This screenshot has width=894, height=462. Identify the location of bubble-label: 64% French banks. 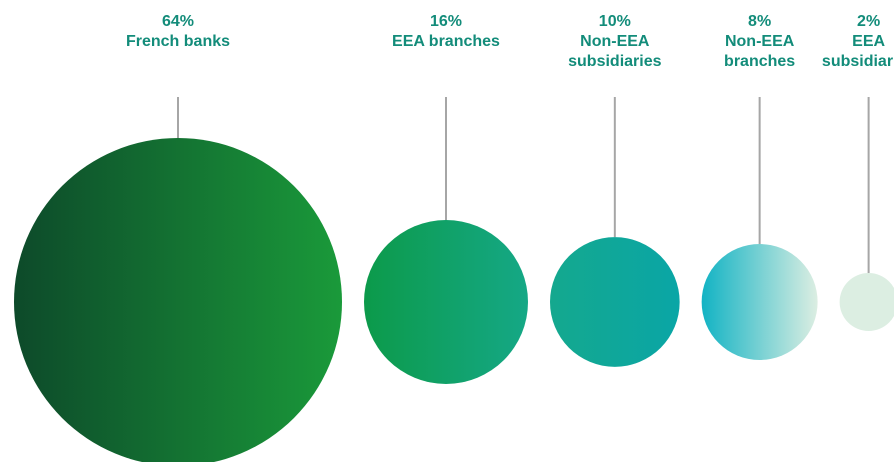
(178, 32).